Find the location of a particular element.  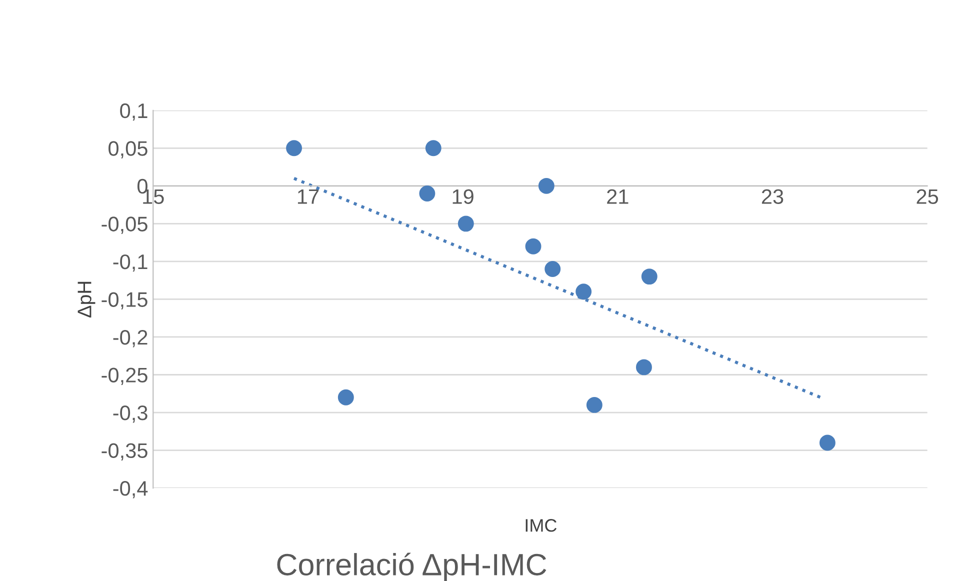

x-tick-label: 21 is located at coordinates (617, 196).